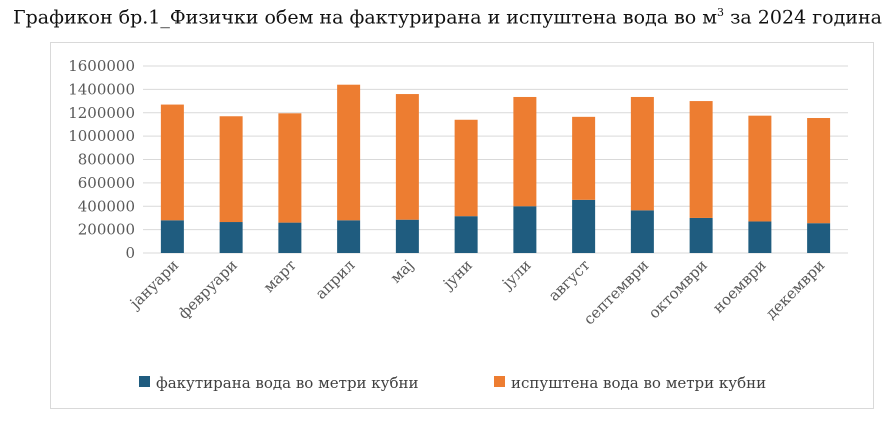  What do you see at coordinates (153, 284) in the screenshot?
I see `x-tick-label: јануари` at bounding box center [153, 284].